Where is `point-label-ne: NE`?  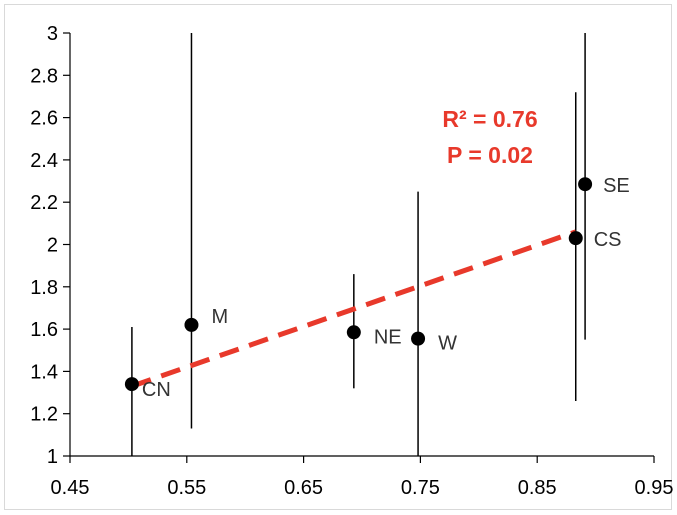 point-label-ne: NE is located at coordinates (388, 337).